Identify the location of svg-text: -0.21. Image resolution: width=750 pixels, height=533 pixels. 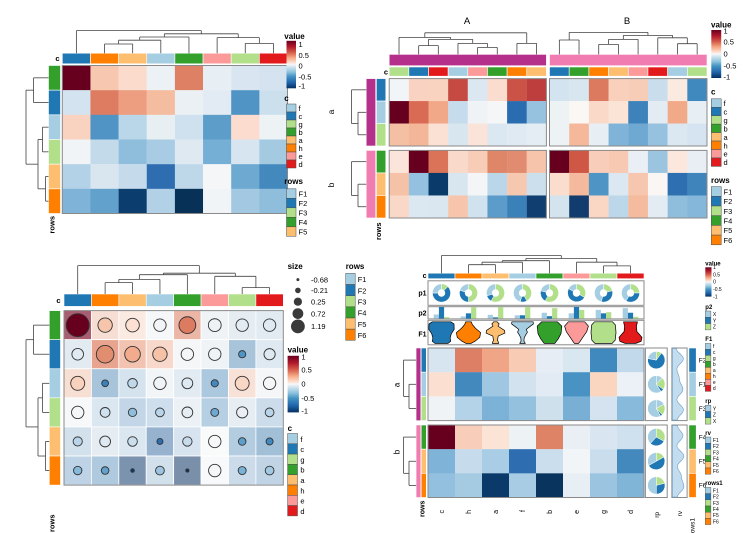
(319, 290).